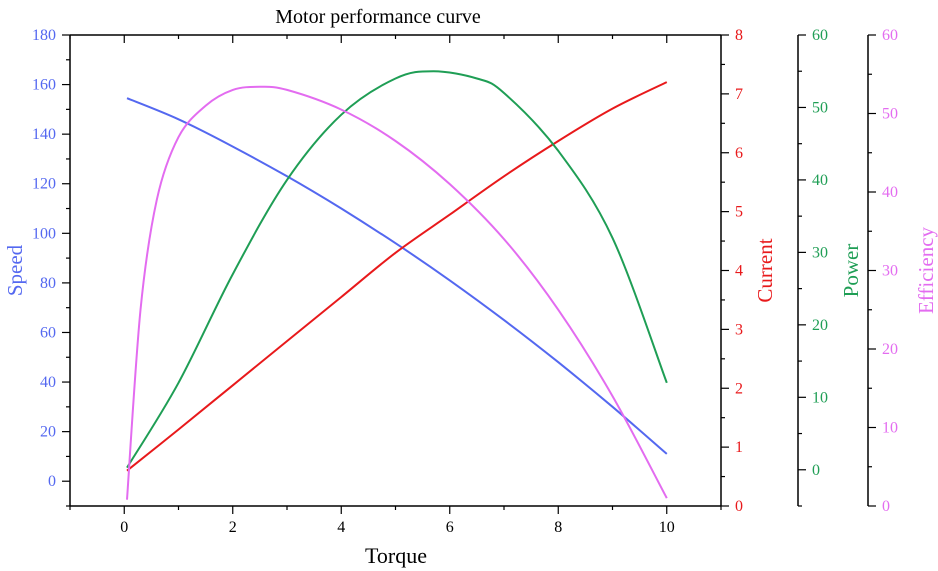 This screenshot has height=571, width=938. I want to click on x-tick-label: 4, so click(341, 527).